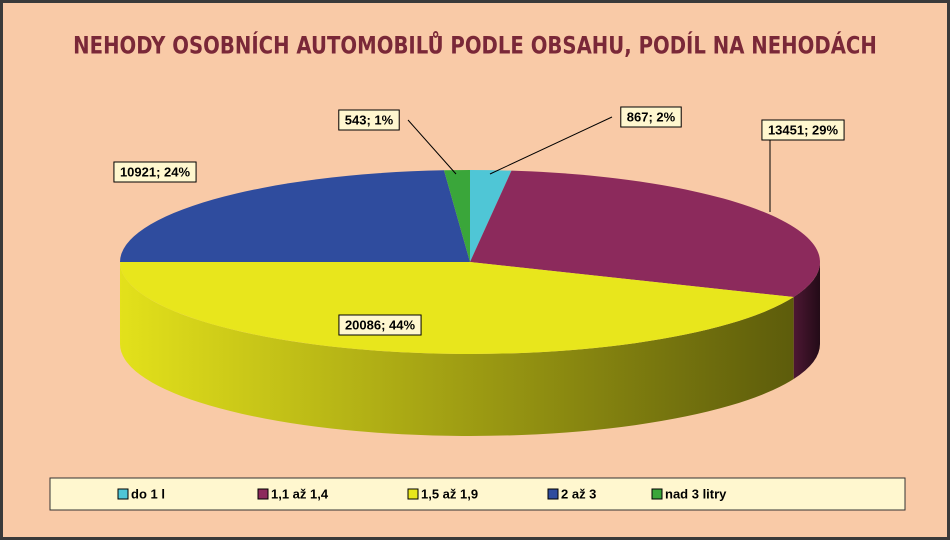  Describe the element at coordinates (578, 493) in the screenshot. I see `legend-label: 2 až 3` at that location.